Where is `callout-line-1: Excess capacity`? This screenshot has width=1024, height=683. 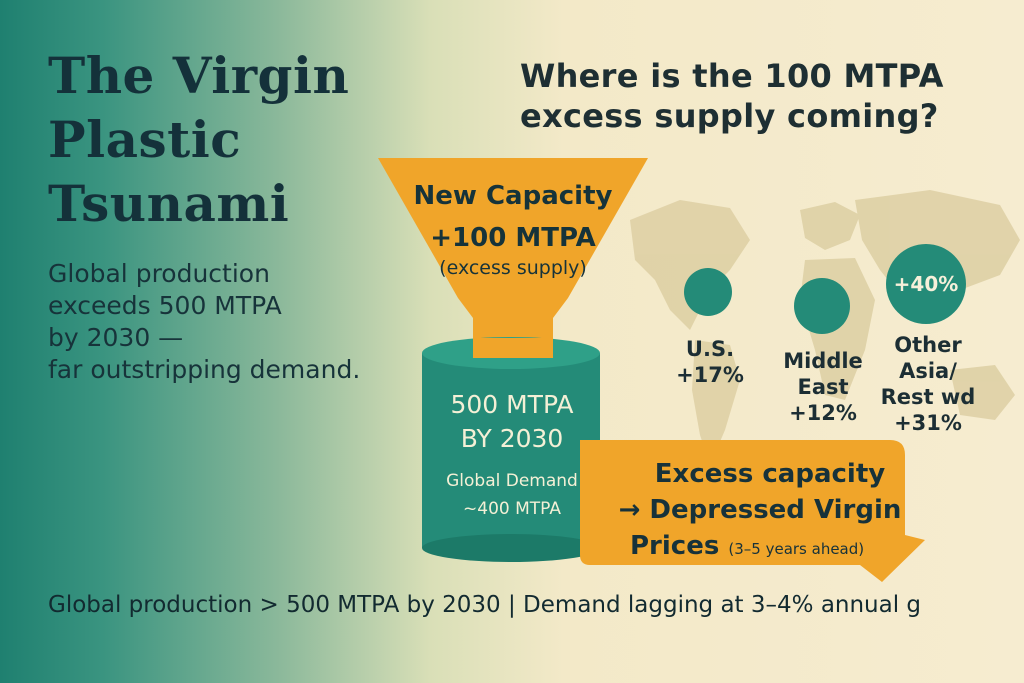
callout-line-1: Excess capacity is located at coordinates (770, 474).